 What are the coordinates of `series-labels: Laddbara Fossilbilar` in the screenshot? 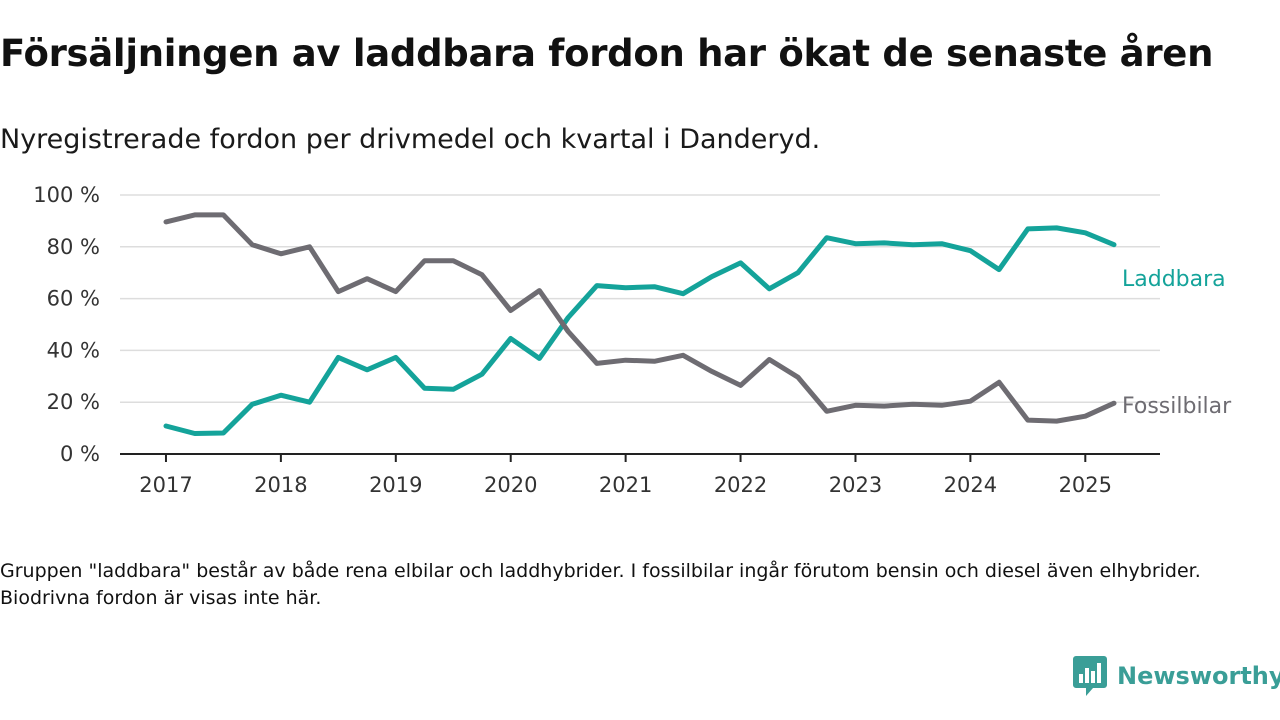 It's located at (1177, 343).